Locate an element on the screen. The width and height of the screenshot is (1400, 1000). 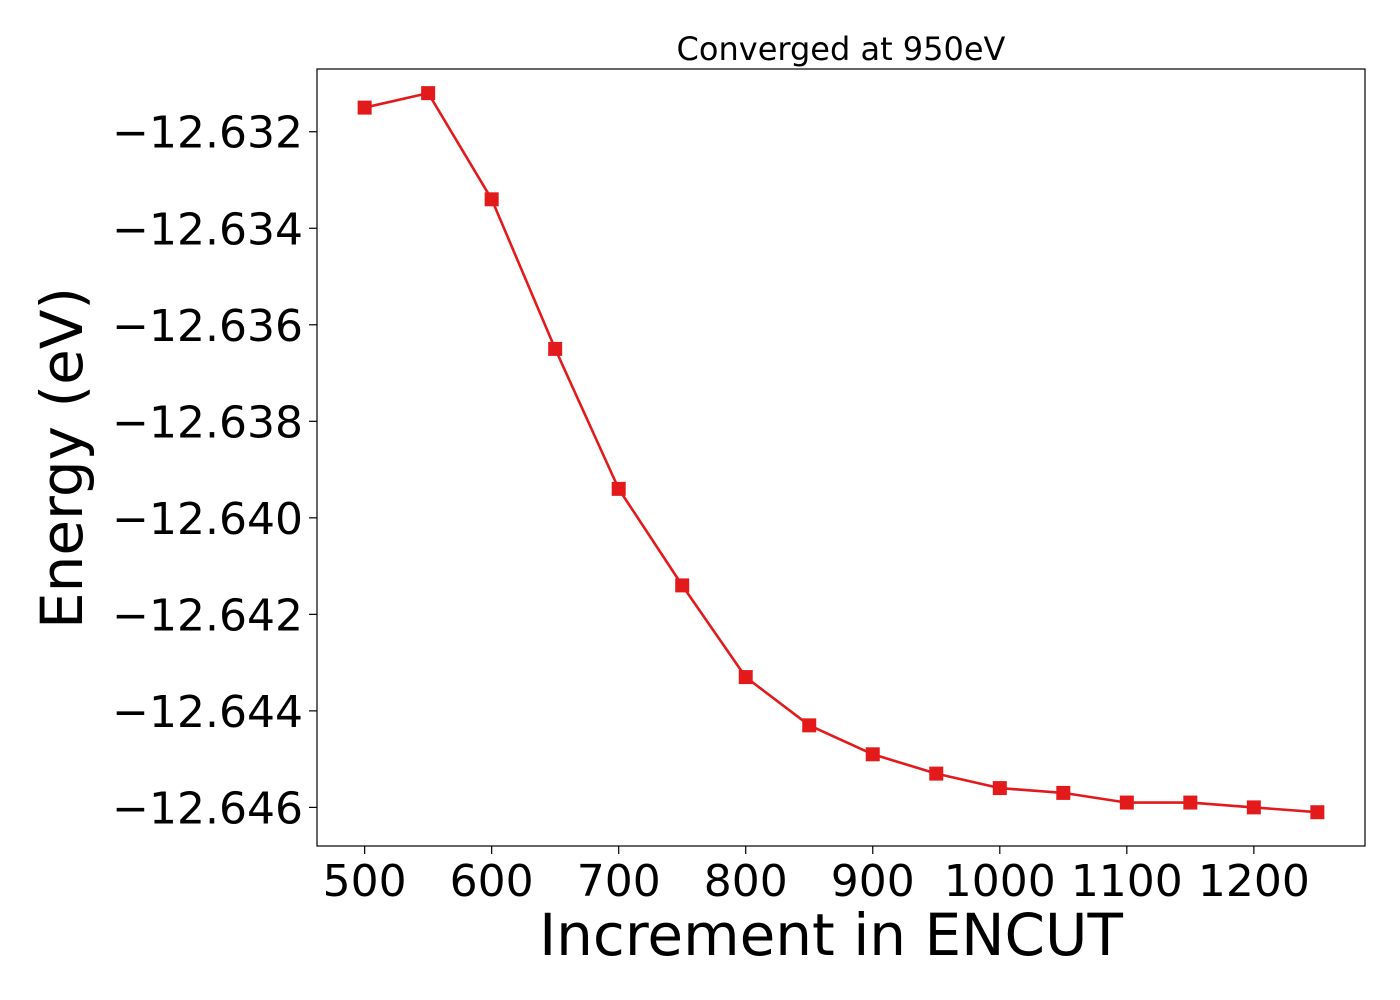
chart-title: Converged at 950eV is located at coordinates (841, 49).